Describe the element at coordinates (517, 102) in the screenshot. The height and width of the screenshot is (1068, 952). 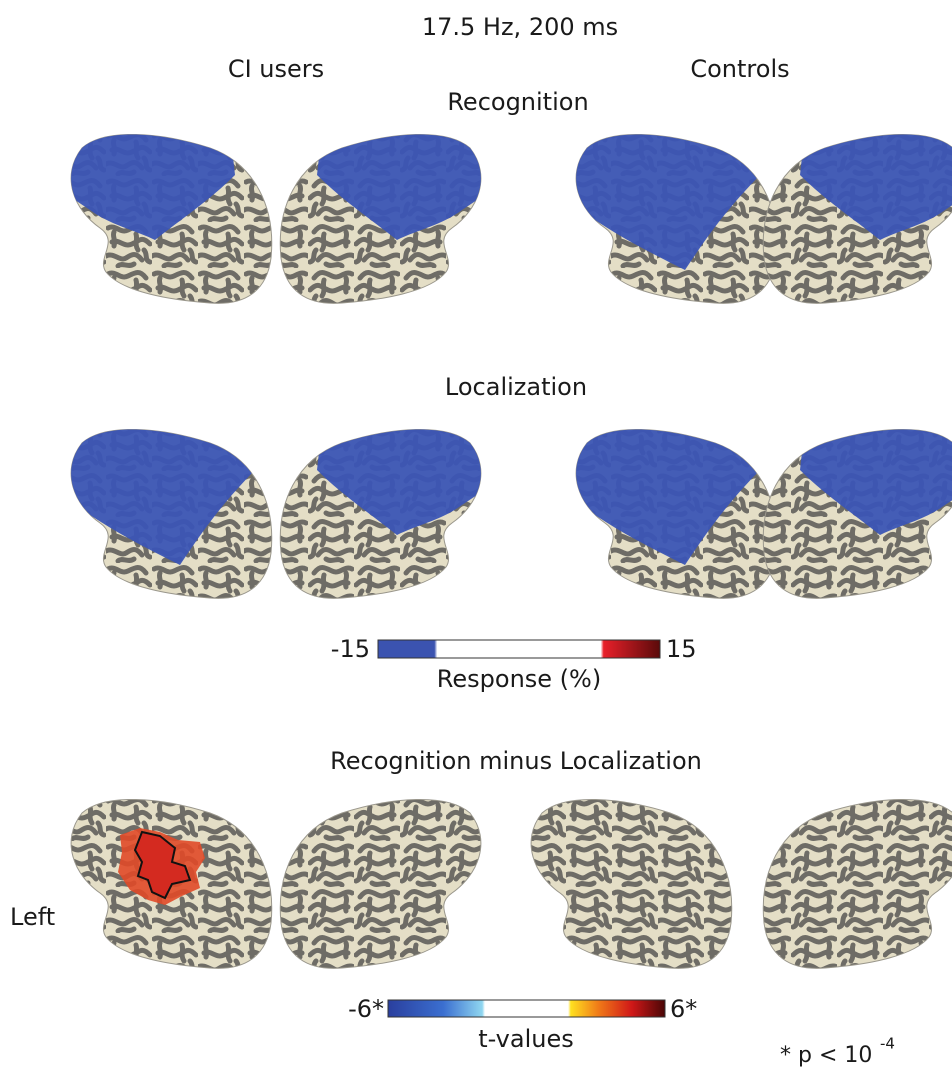
I see `row-label: Recognition` at that location.